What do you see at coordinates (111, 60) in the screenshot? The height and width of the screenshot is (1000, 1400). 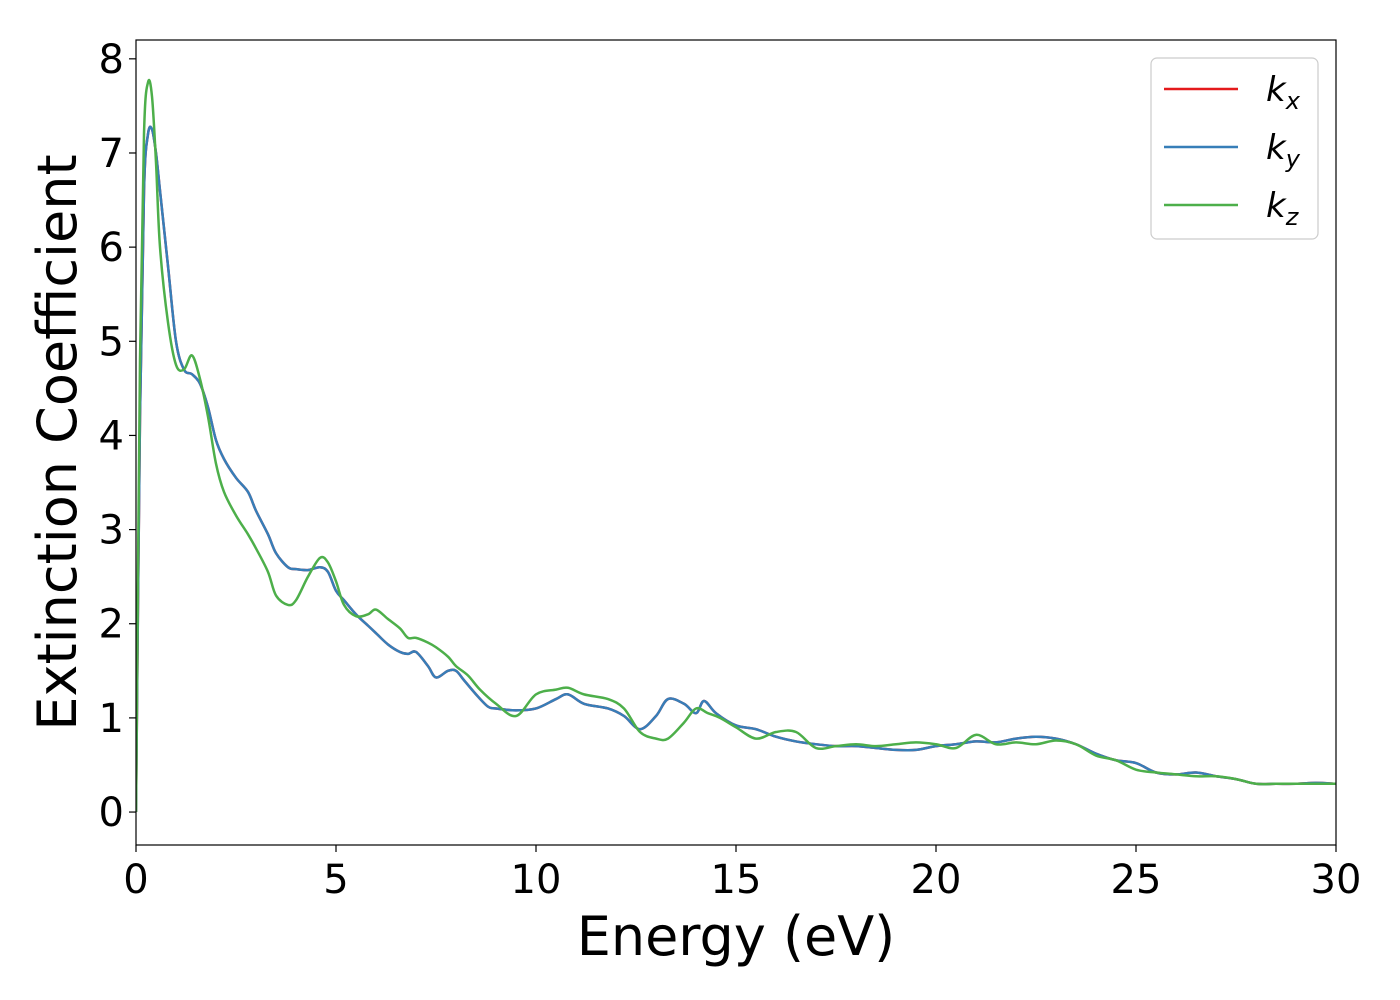 I see `y-tick-label: 8` at bounding box center [111, 60].